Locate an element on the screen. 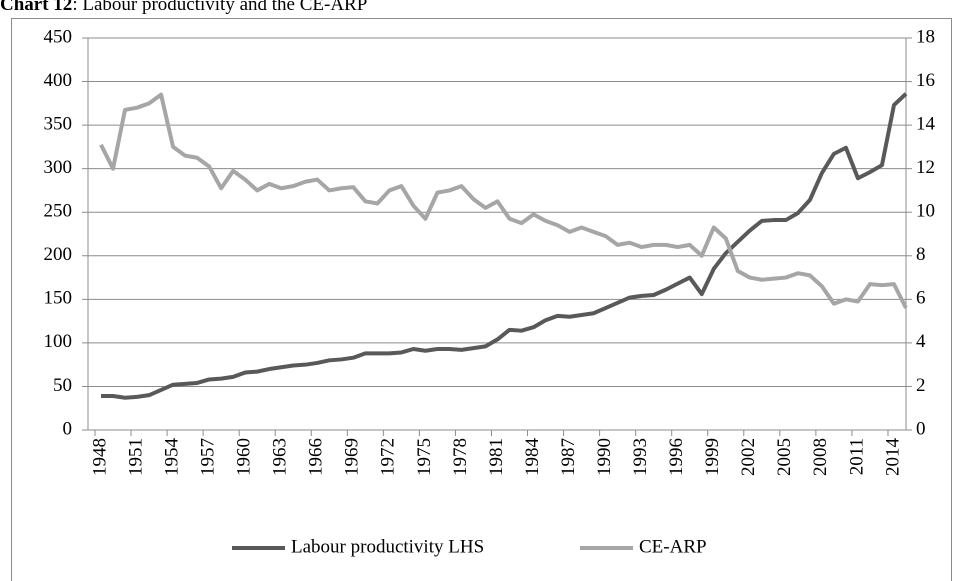 The width and height of the screenshot is (962, 581). x-tick-label: 2005 is located at coordinates (784, 457).